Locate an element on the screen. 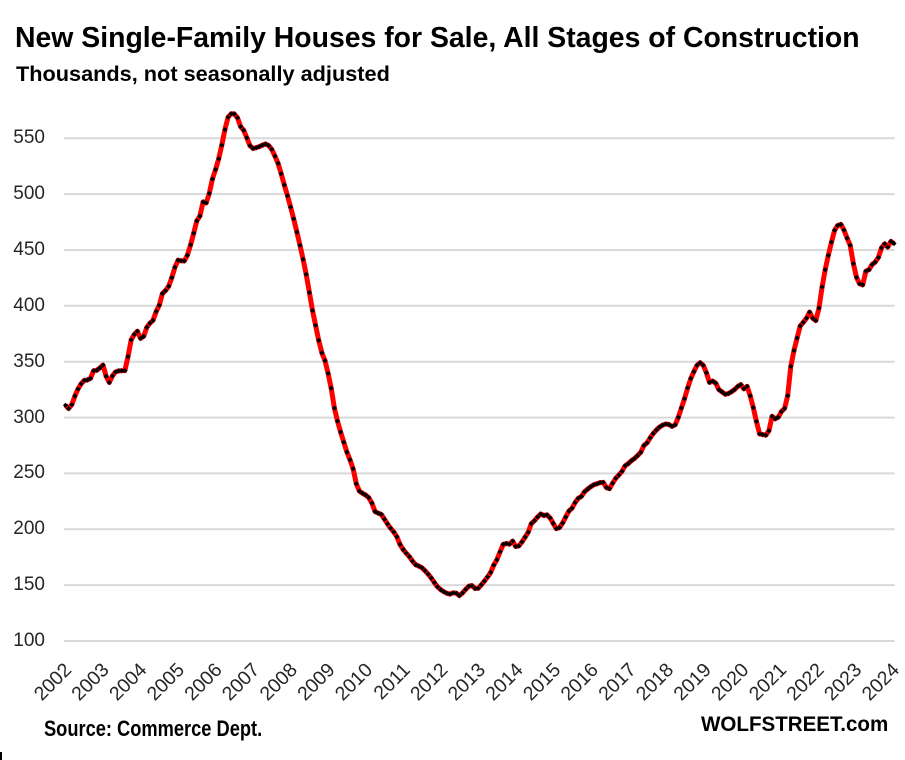 The width and height of the screenshot is (905, 760). svg-text: 2002 is located at coordinates (53, 682).